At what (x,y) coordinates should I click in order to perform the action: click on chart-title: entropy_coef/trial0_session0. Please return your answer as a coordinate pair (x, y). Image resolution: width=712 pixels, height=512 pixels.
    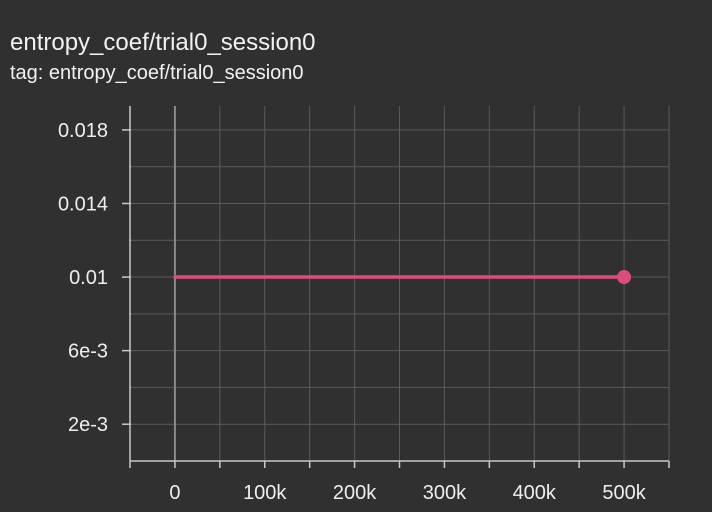
    Looking at the image, I should click on (163, 42).